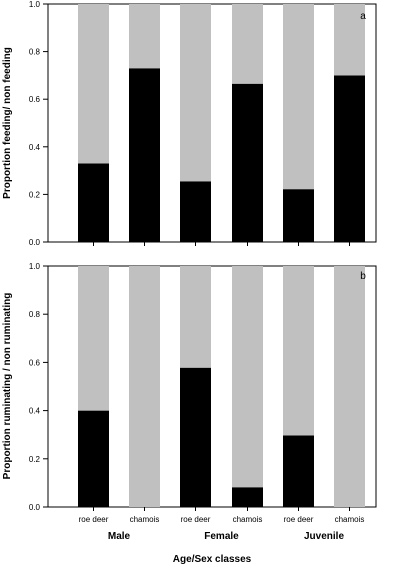  What do you see at coordinates (363, 16) in the screenshot?
I see `panel-a-letter: a` at bounding box center [363, 16].